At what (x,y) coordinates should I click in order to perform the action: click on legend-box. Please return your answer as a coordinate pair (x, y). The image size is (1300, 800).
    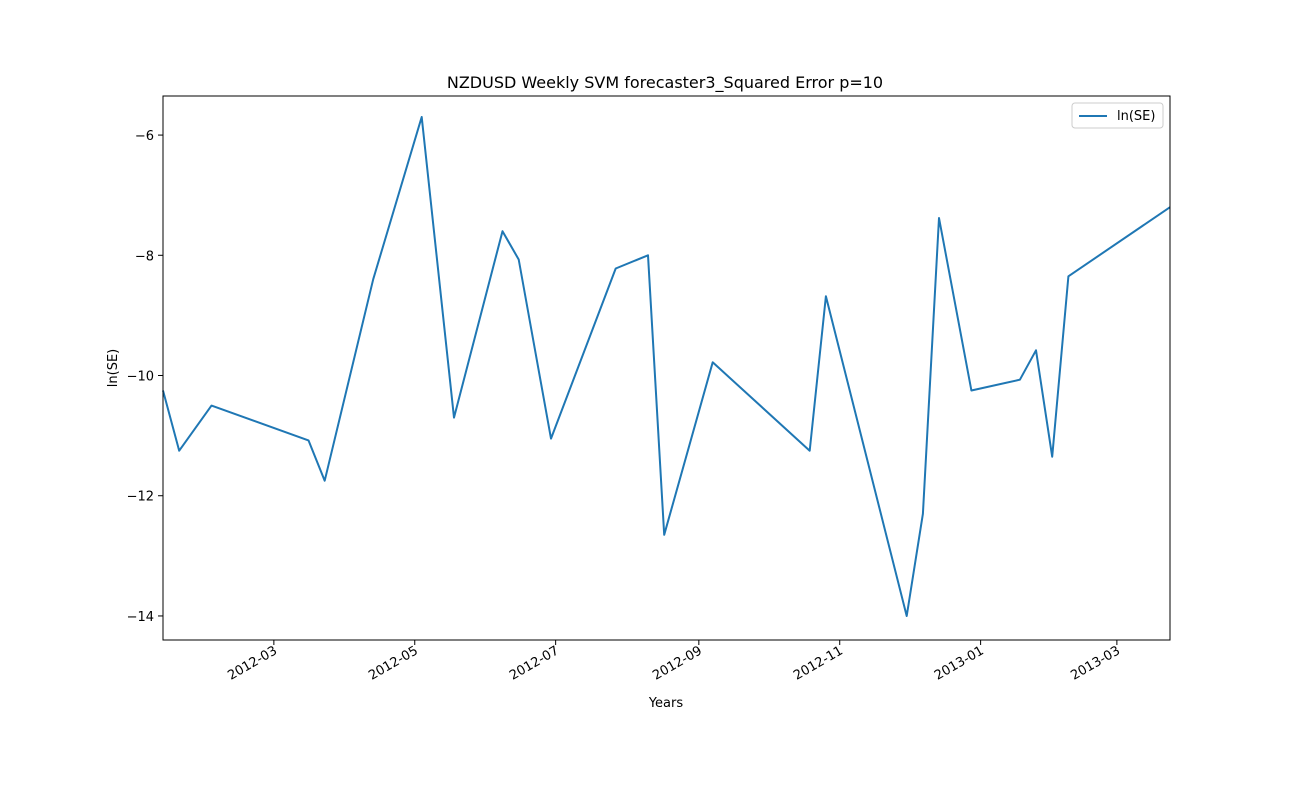
    Looking at the image, I should click on (1117, 115).